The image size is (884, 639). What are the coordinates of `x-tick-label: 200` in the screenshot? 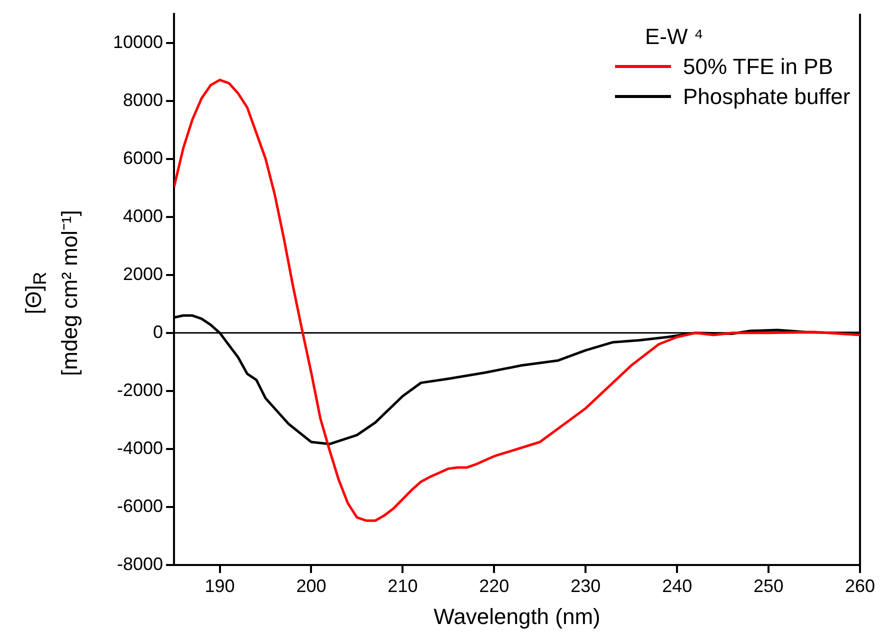 It's located at (311, 586).